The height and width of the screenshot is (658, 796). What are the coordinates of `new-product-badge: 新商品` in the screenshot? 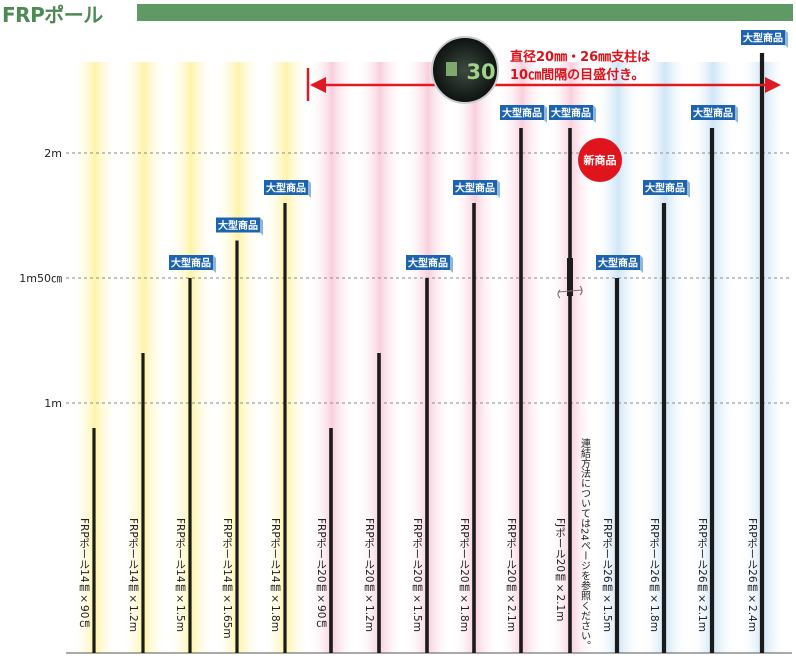 It's located at (600, 160).